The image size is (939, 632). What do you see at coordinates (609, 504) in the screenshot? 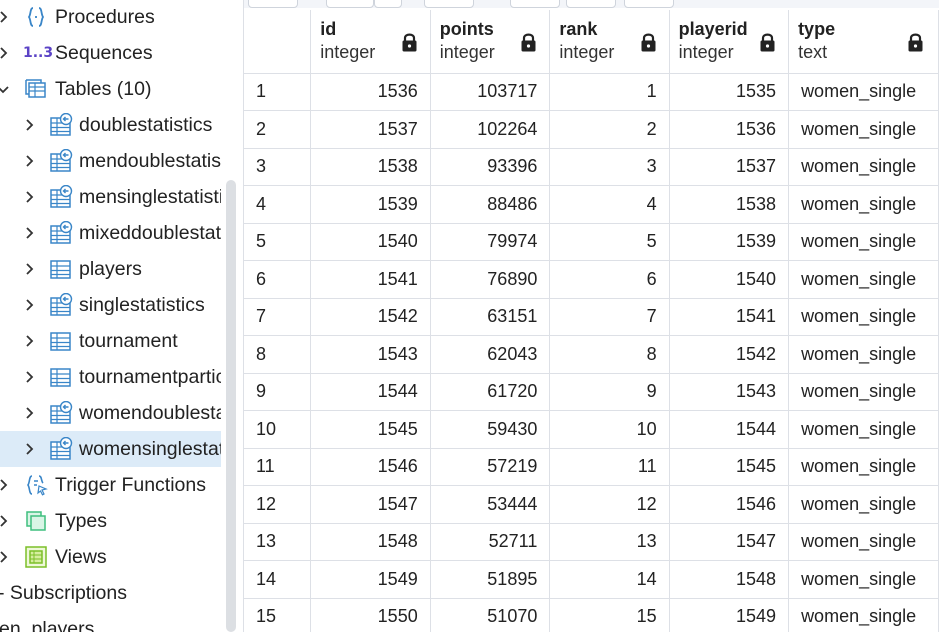
I see `cell-rank: 12` at bounding box center [609, 504].